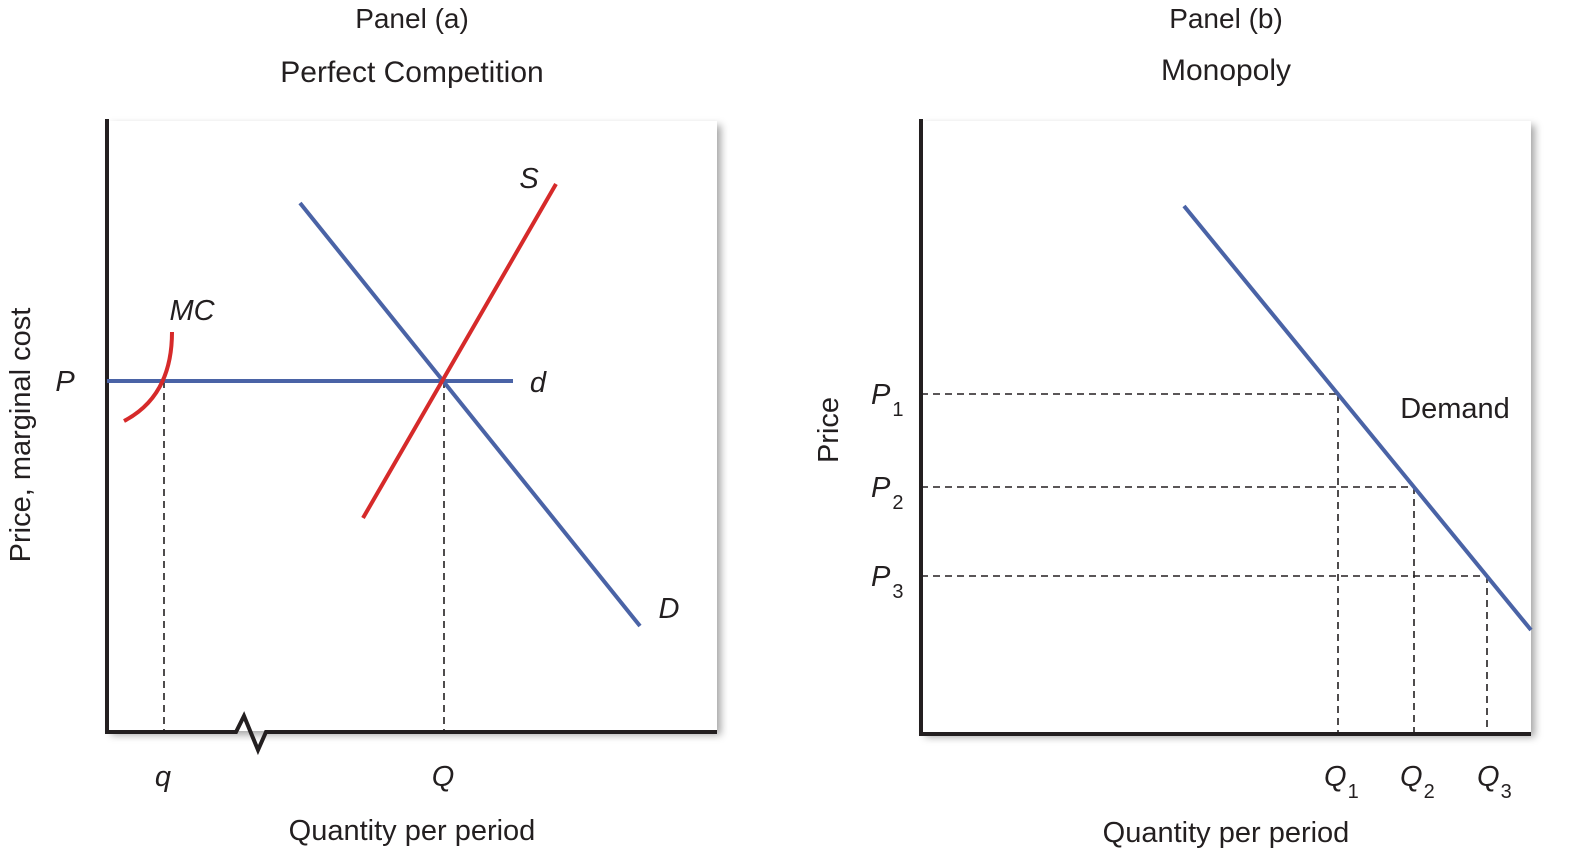 The height and width of the screenshot is (856, 1578). What do you see at coordinates (829, 430) in the screenshot?
I see `panel-b-y-axis-label: Price` at bounding box center [829, 430].